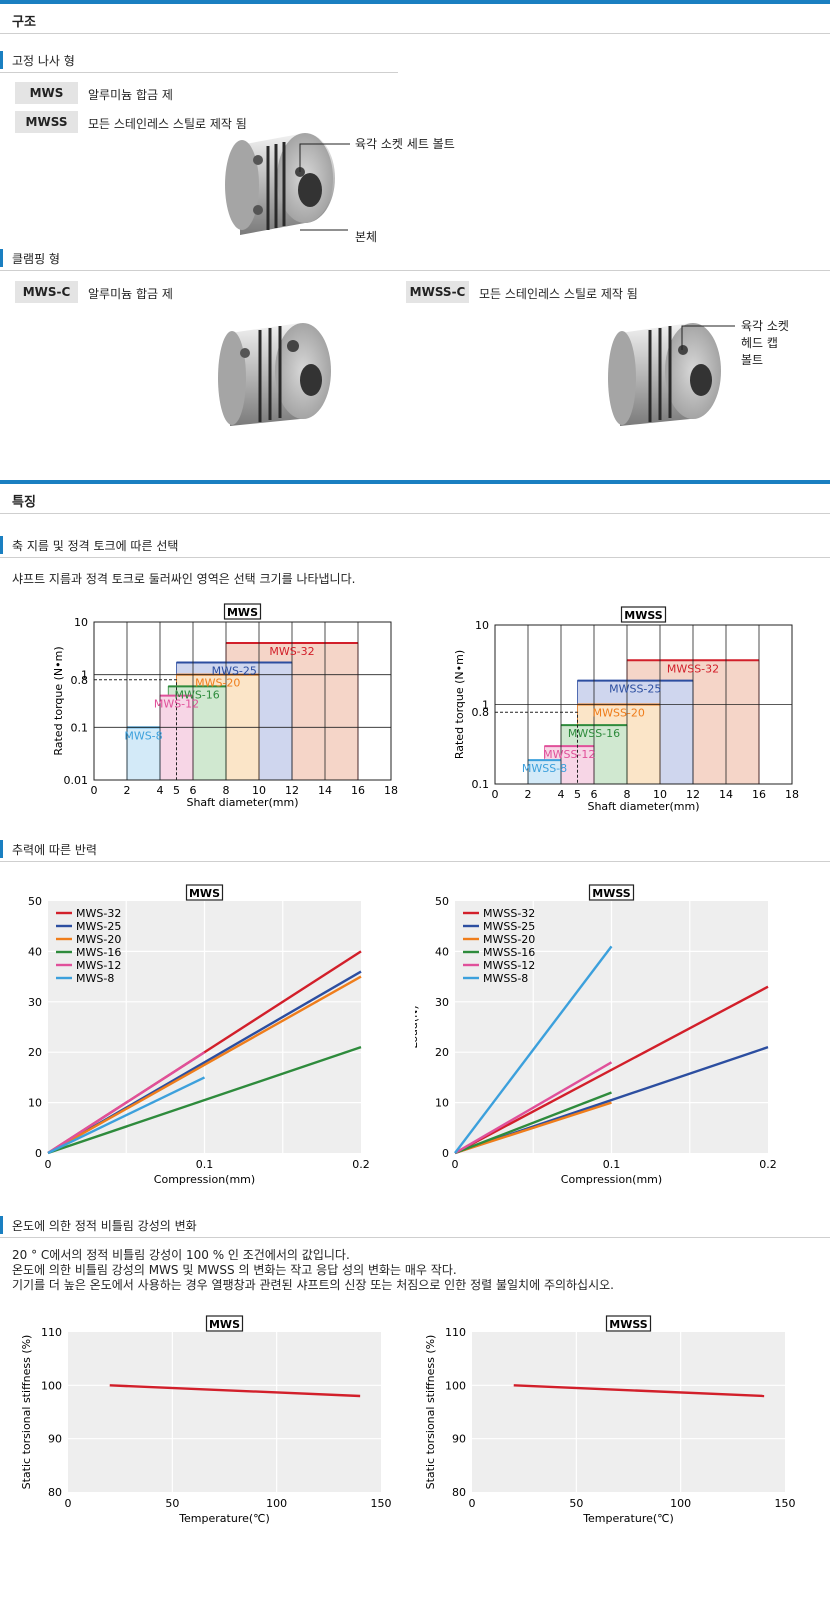 The height and width of the screenshot is (1618, 830). I want to click on reference-dashed-line, so click(135, 729).